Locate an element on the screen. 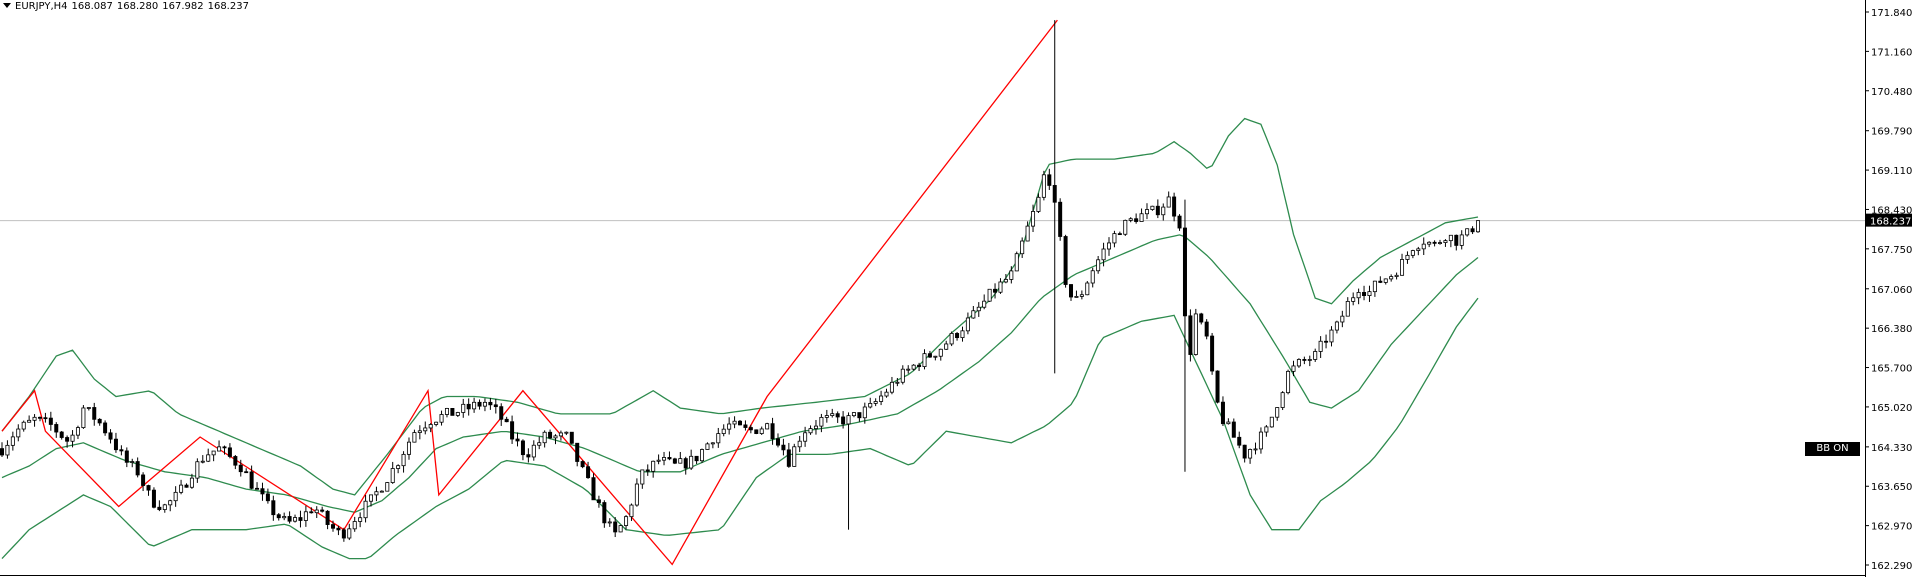  y-tick-label: 162.290 is located at coordinates (1891, 566).